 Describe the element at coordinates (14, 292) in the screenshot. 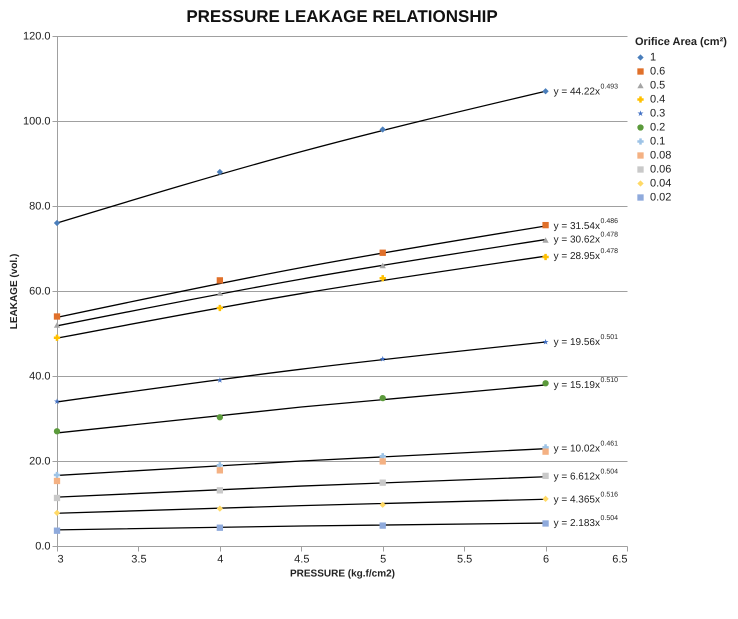

I see `y-axis-title: LEAKAGE (vol.)` at that location.